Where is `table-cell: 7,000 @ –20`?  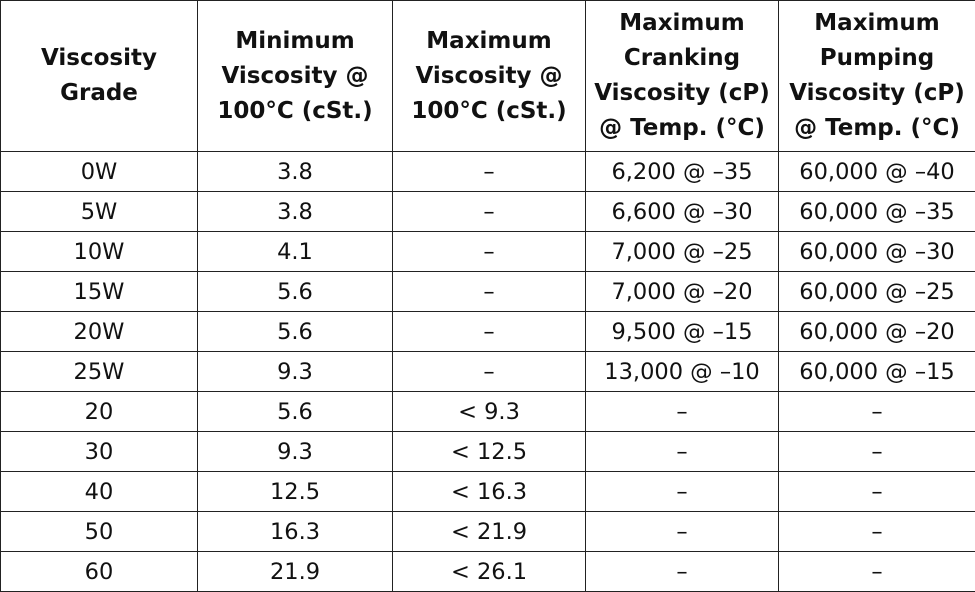
table-cell: 7,000 @ –20 is located at coordinates (682, 291).